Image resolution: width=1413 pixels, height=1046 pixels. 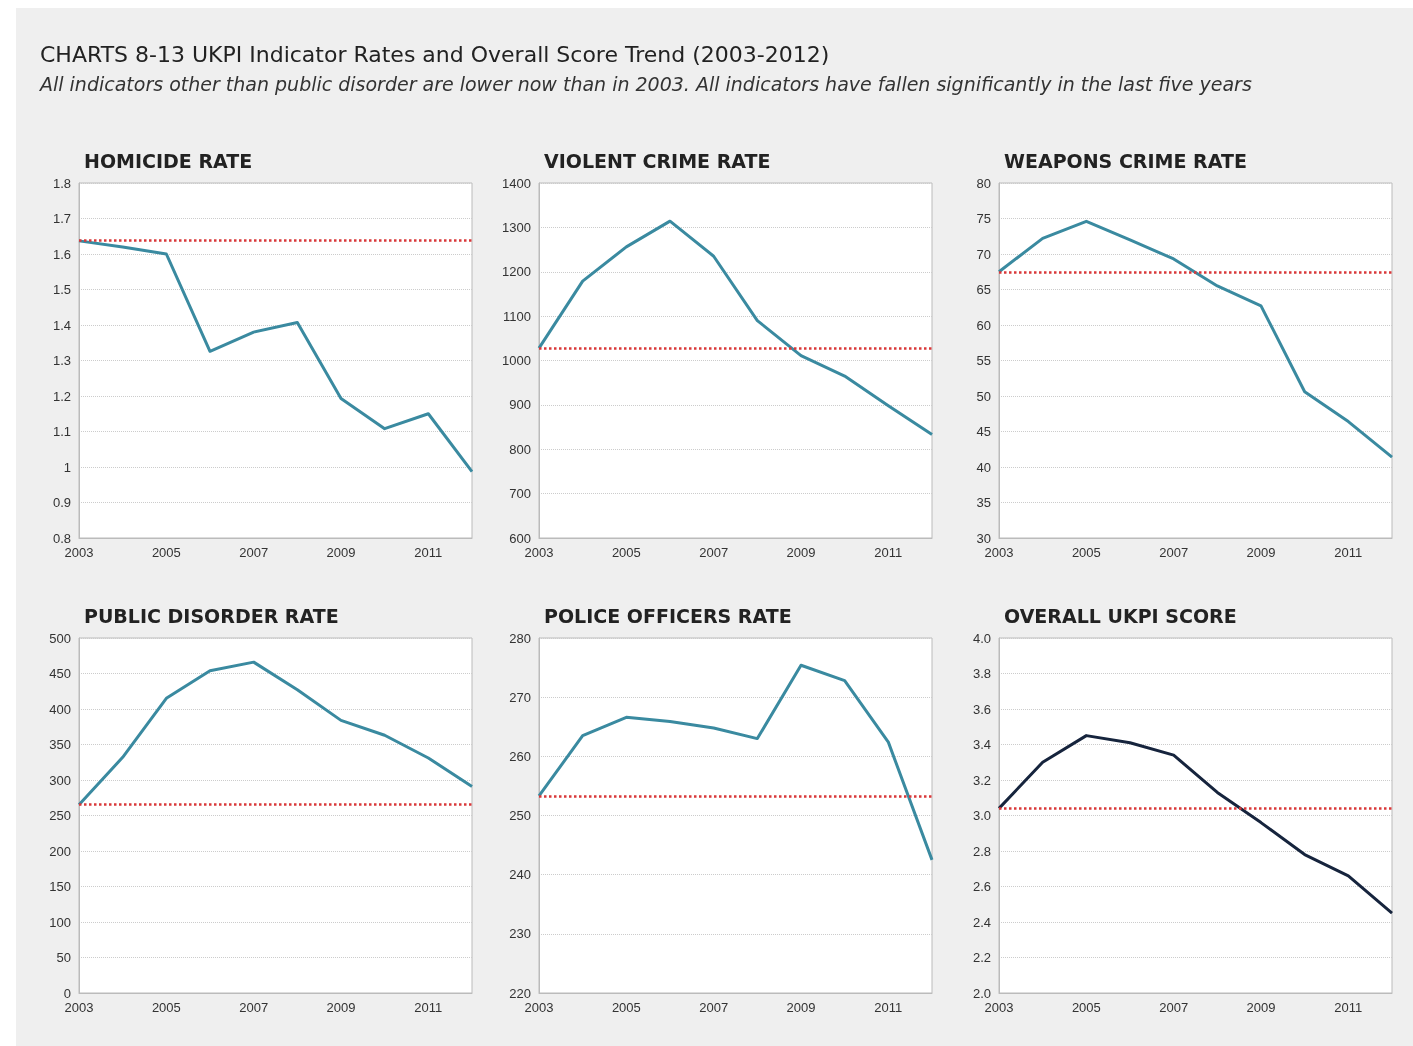 What do you see at coordinates (211, 615) in the screenshot?
I see `chart-title: PUBLIC DISORDER RATE` at bounding box center [211, 615].